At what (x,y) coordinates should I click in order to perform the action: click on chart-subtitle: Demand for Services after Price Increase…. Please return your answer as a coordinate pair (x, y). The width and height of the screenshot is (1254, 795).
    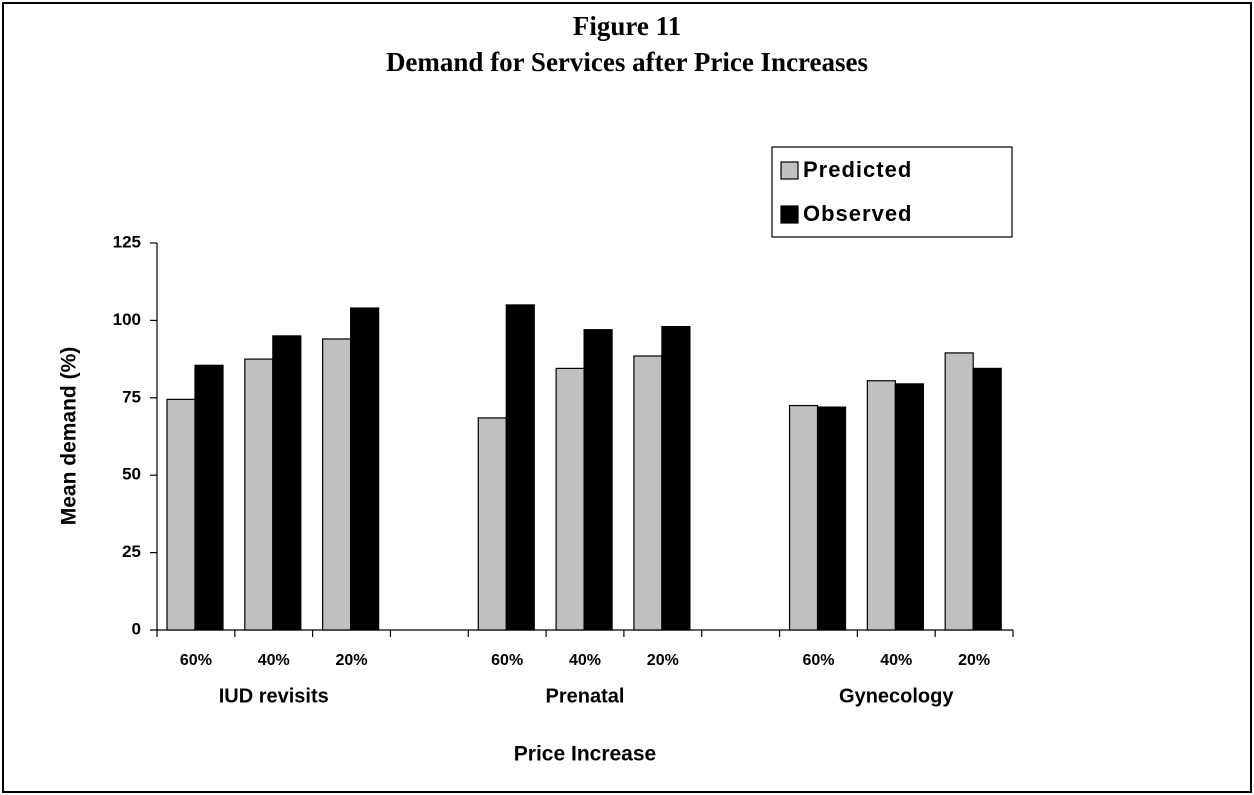
    Looking at the image, I should click on (627, 62).